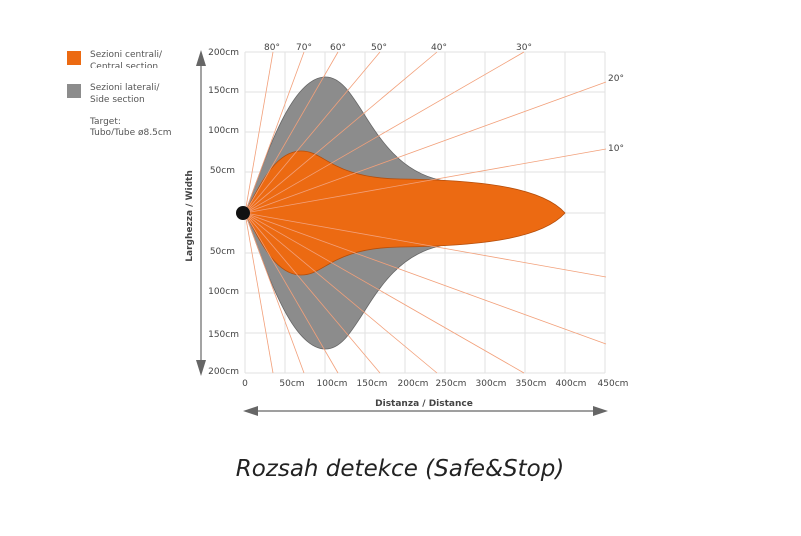 This screenshot has height=536, width=801. What do you see at coordinates (491, 384) in the screenshot?
I see `x-tick-label: 300cm` at bounding box center [491, 384].